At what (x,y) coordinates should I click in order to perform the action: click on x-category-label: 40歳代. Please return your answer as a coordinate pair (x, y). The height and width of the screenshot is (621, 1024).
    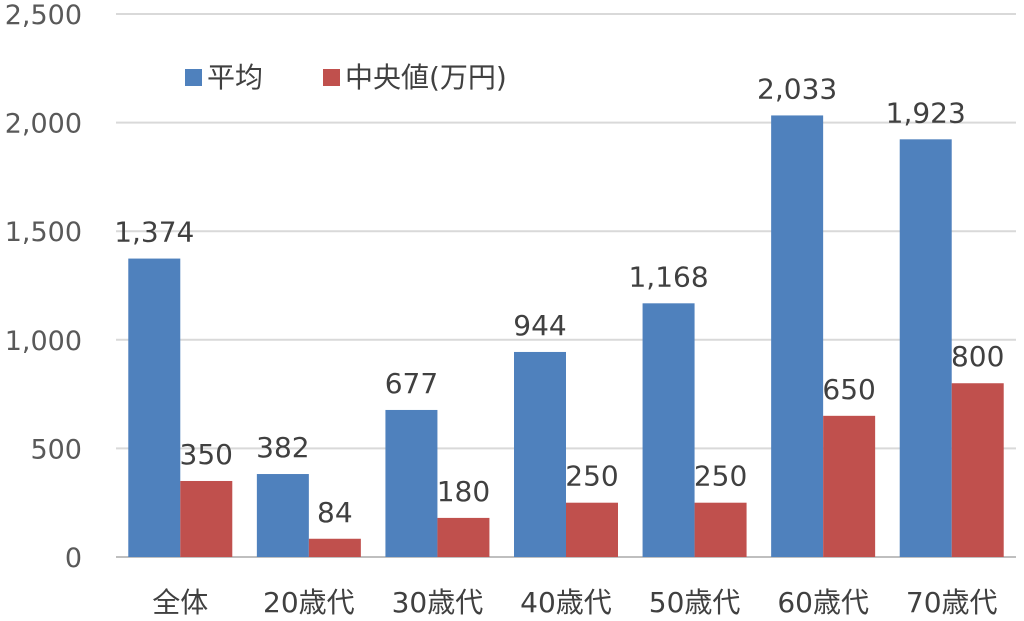
    Looking at the image, I should click on (566, 602).